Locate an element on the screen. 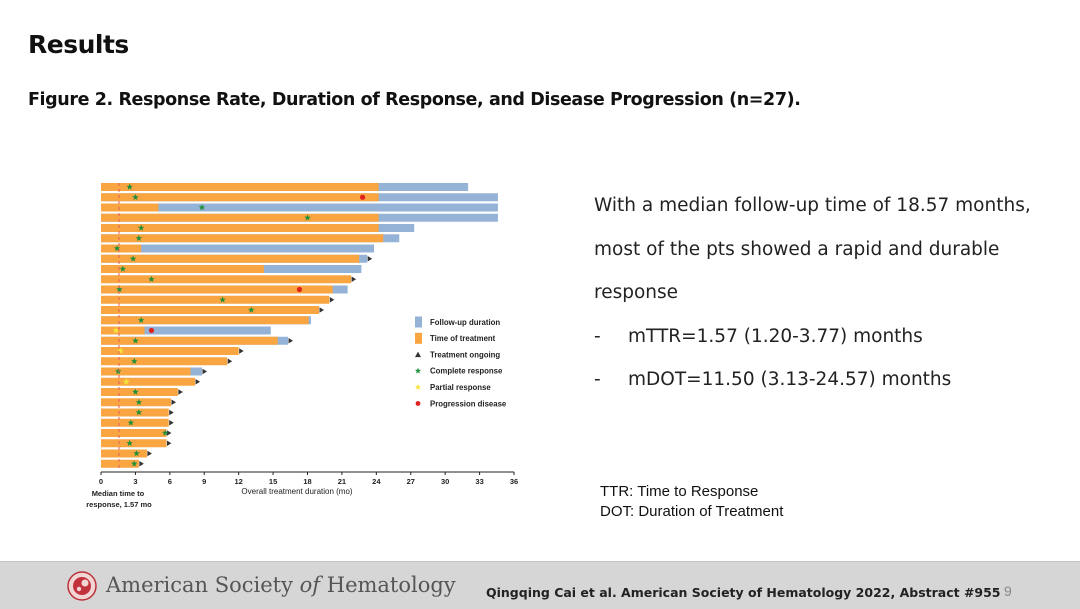 This screenshot has width=1080, height=609. x-tick-label: 21 is located at coordinates (342, 481).